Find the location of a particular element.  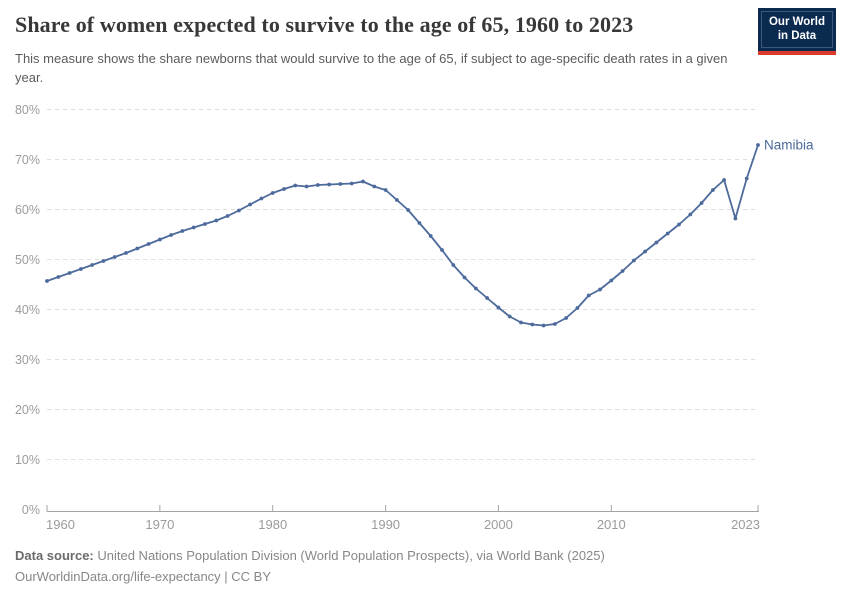

data-point-2017 is located at coordinates (690, 214).